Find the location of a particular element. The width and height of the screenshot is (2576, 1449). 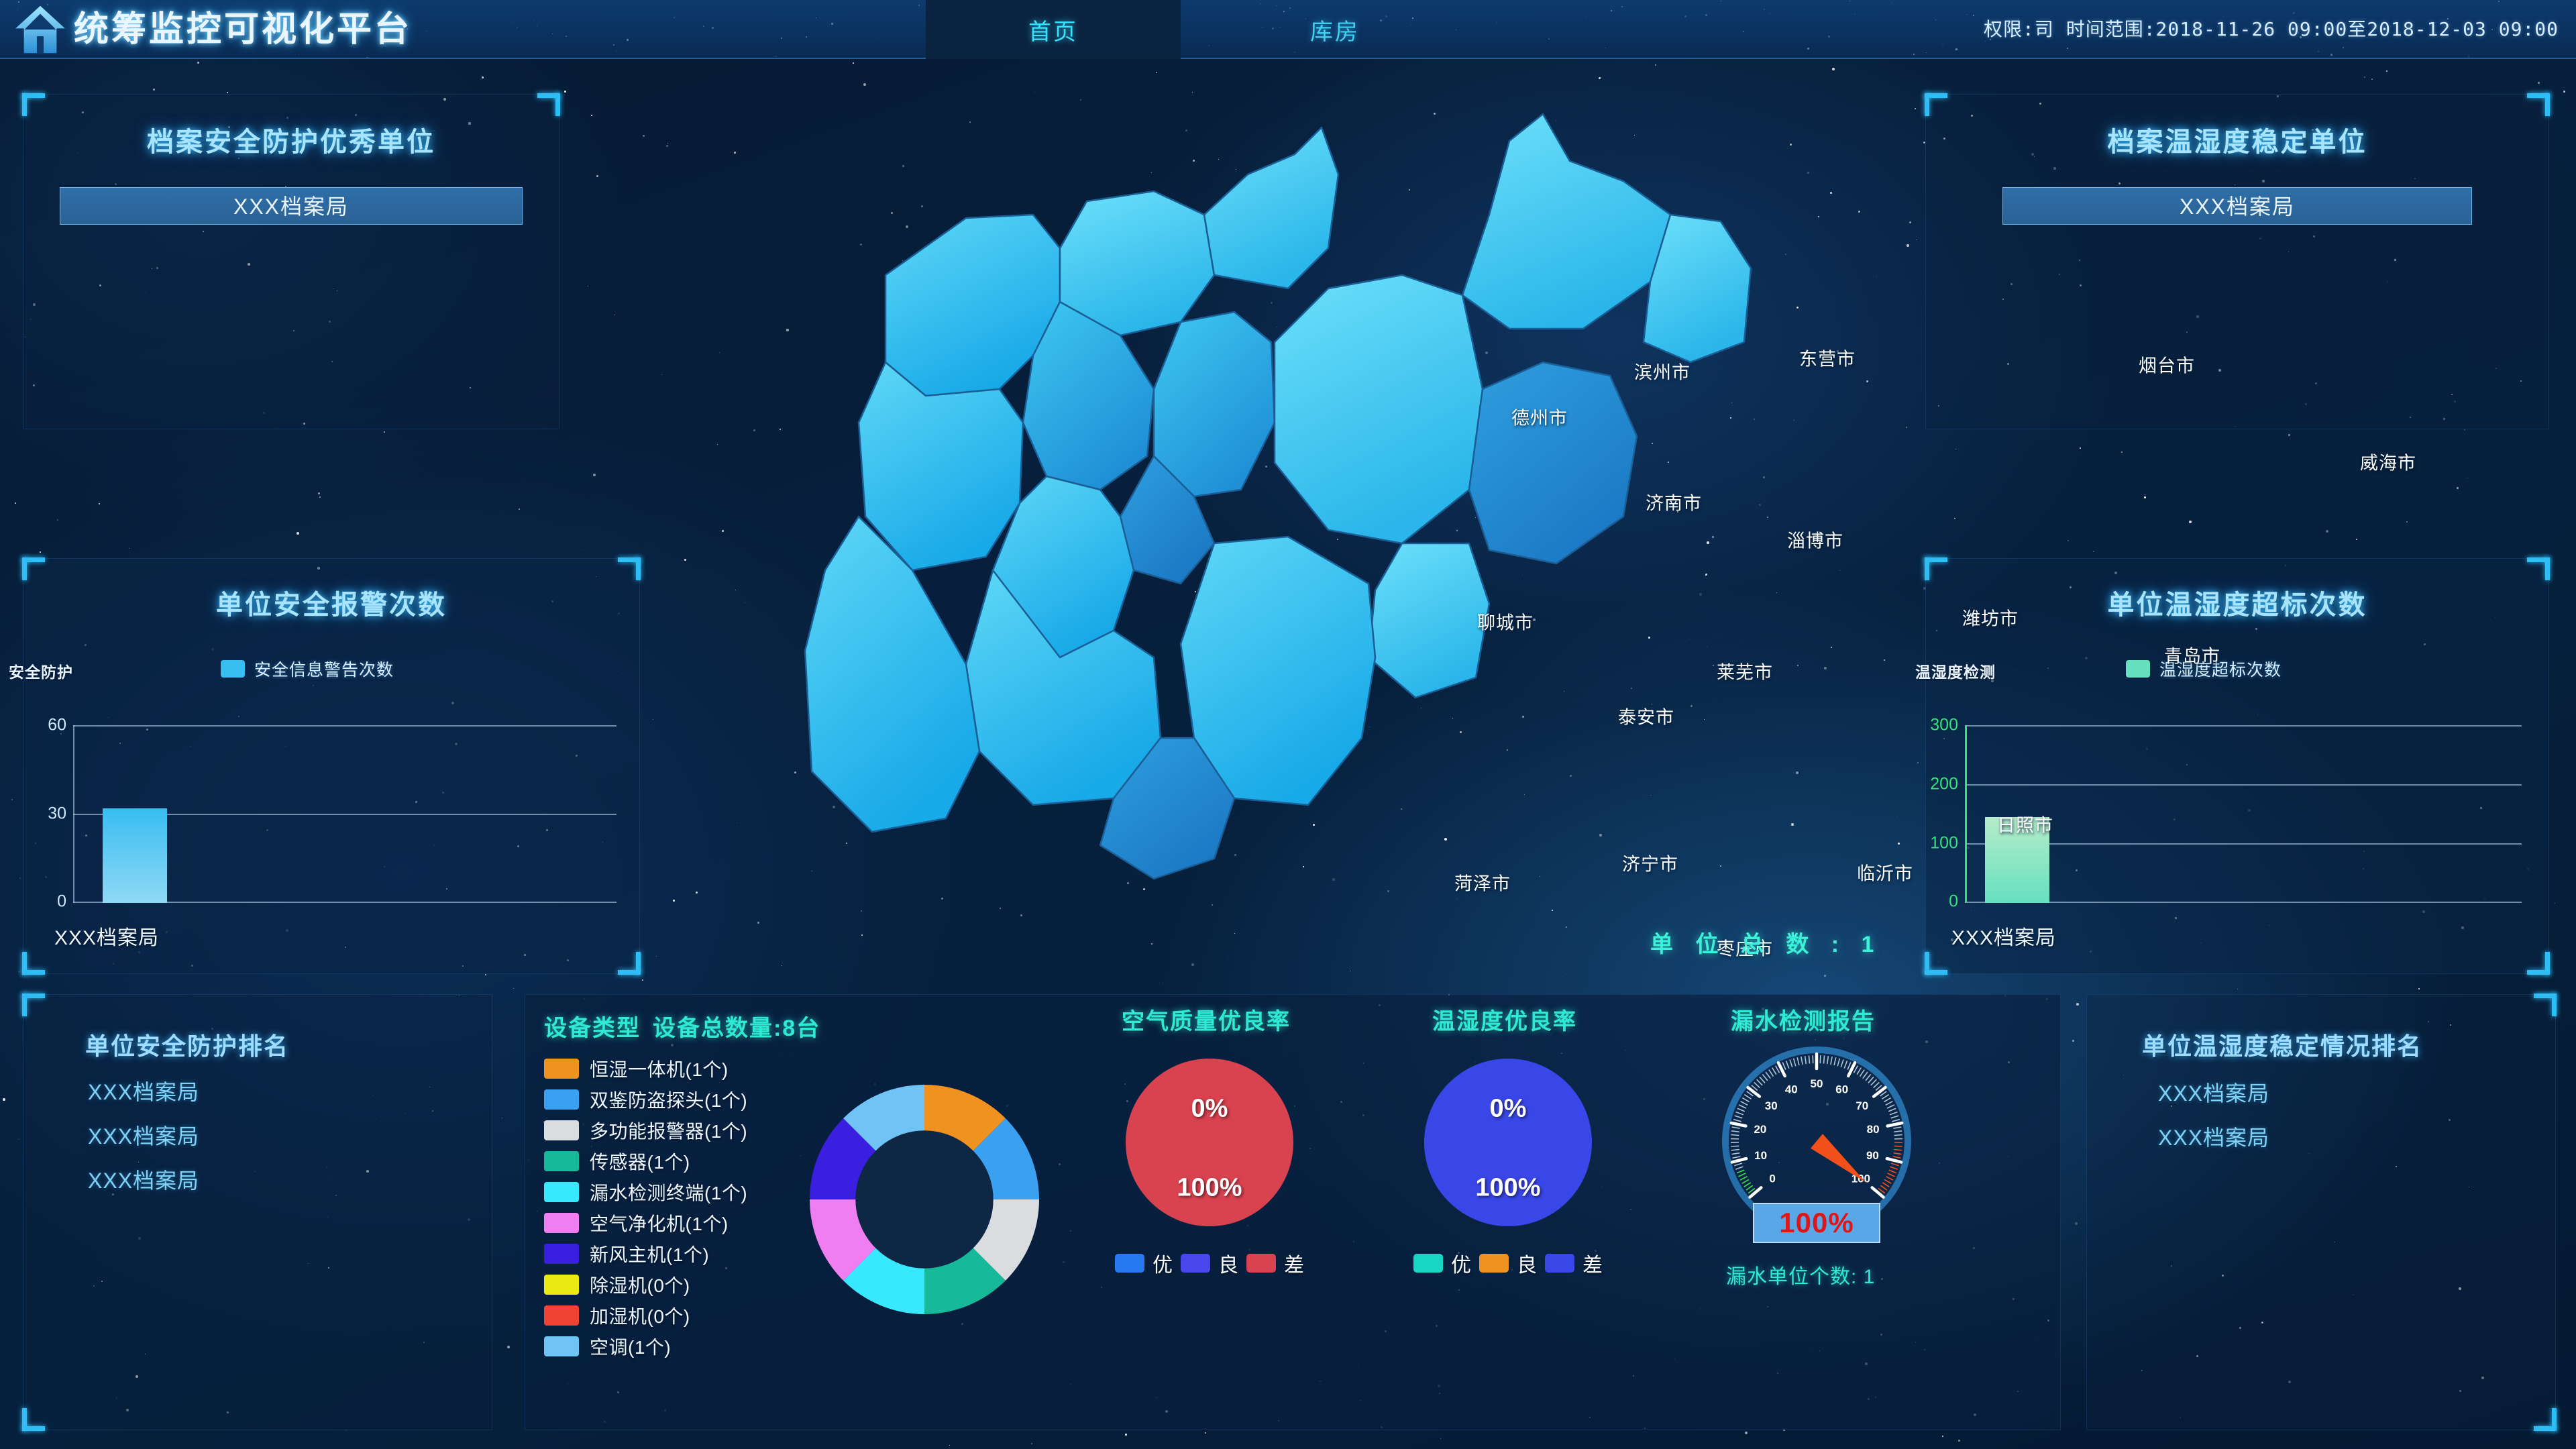

humidity-quality-title: 温湿度优良率 is located at coordinates (1504, 1021).